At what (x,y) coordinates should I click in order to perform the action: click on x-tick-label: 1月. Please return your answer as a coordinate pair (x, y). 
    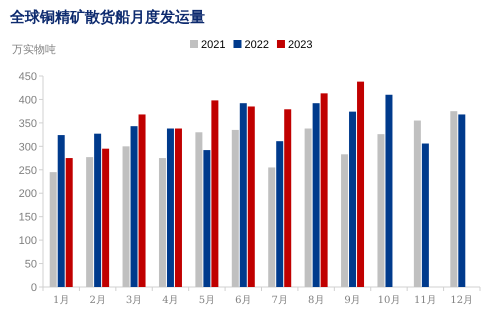
    Looking at the image, I should click on (61, 300).